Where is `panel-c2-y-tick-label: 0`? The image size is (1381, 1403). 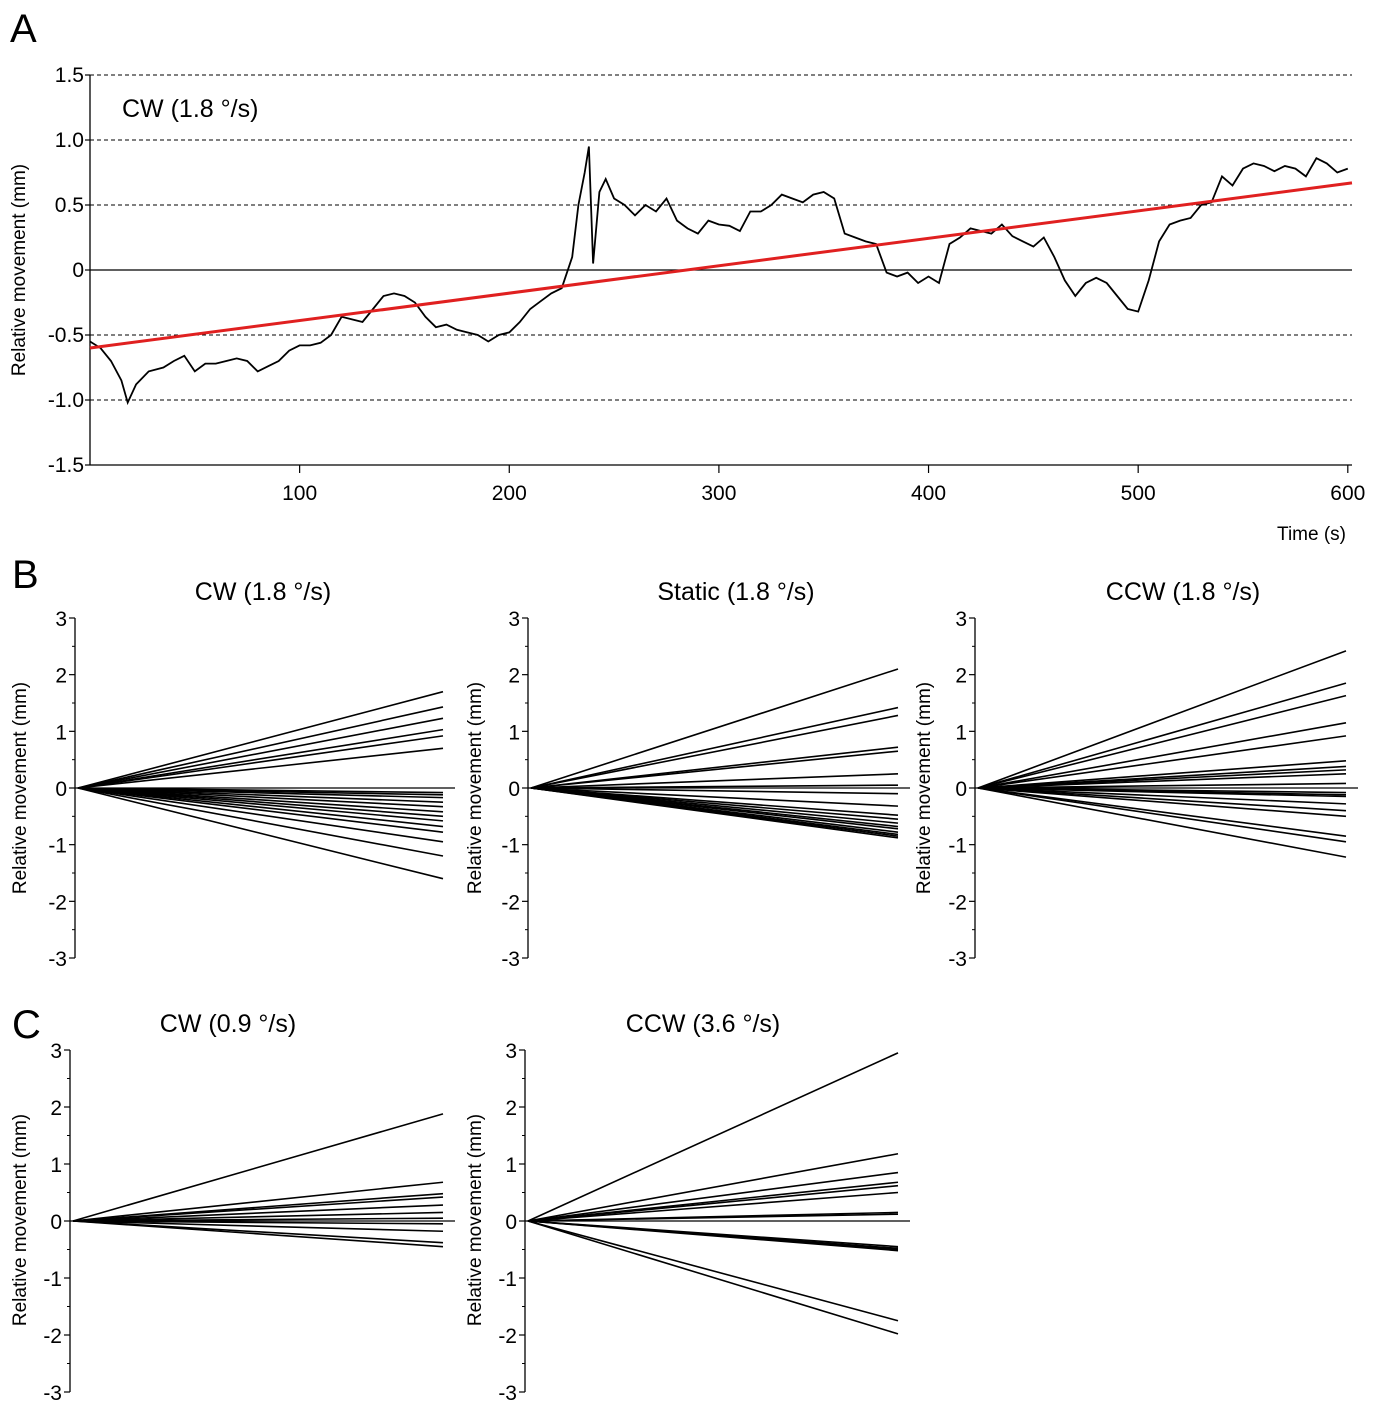
panel-c2-y-tick-label: 0 is located at coordinates (511, 1222).